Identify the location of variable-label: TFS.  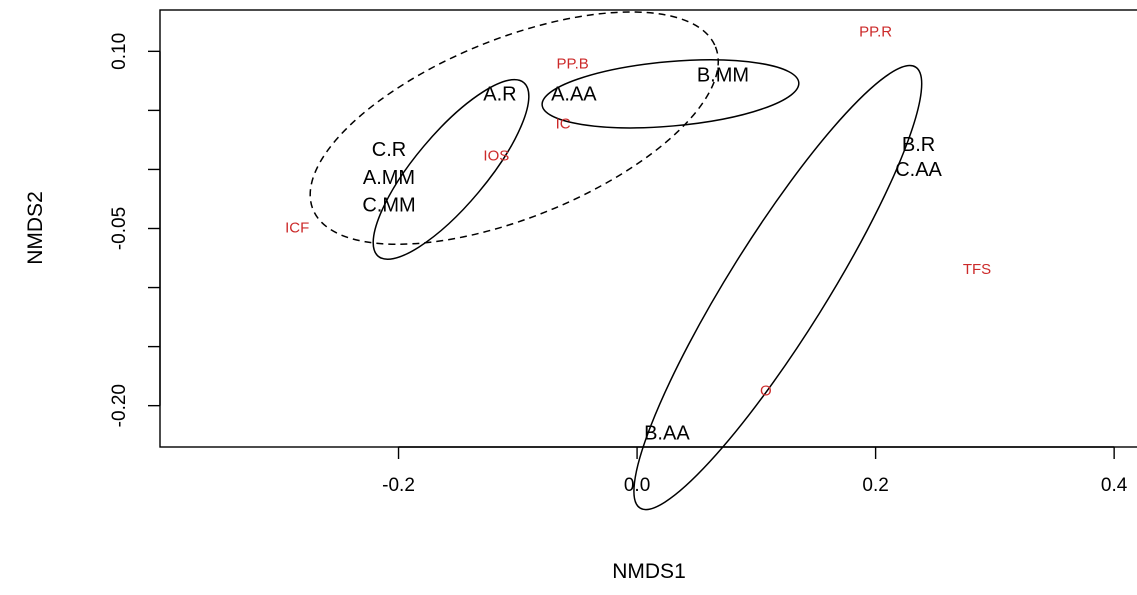
(977, 269).